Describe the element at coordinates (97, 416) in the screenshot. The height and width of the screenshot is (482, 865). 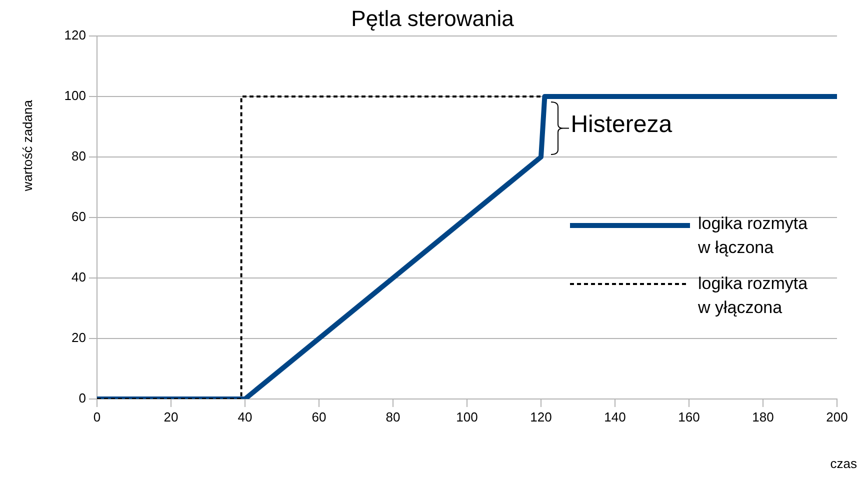
I see `x-tick-label: 0` at that location.